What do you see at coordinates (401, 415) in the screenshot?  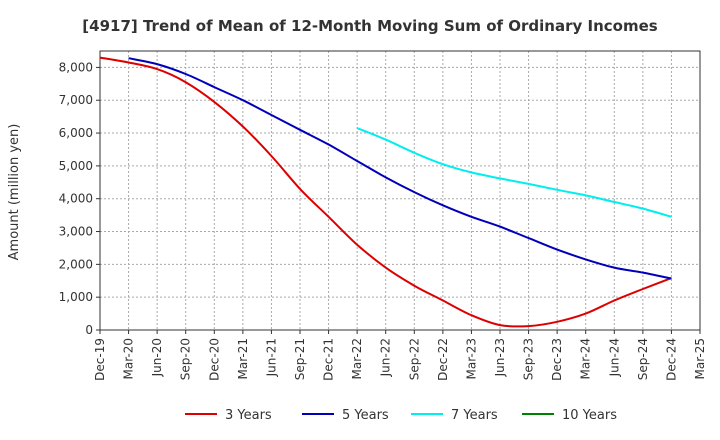 I see `legend: 3 Years 5 Years 7 Years 10 Years` at bounding box center [401, 415].